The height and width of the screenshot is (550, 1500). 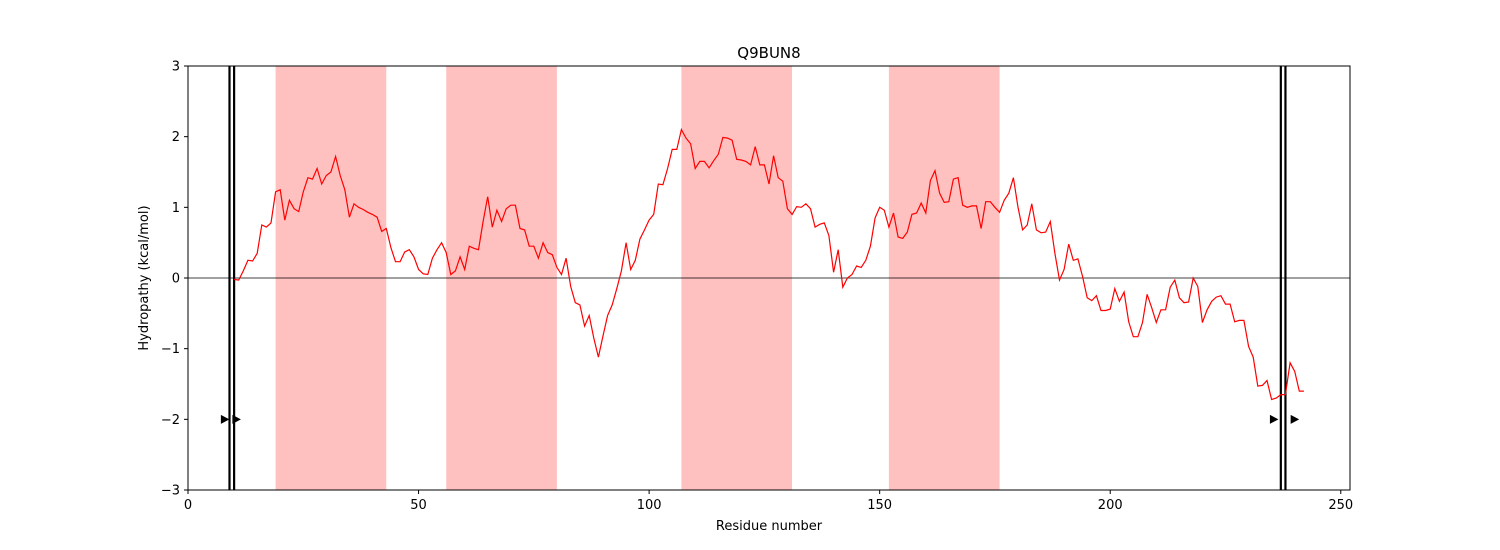 What do you see at coordinates (649, 505) in the screenshot?
I see `x-tick-label: 100` at bounding box center [649, 505].